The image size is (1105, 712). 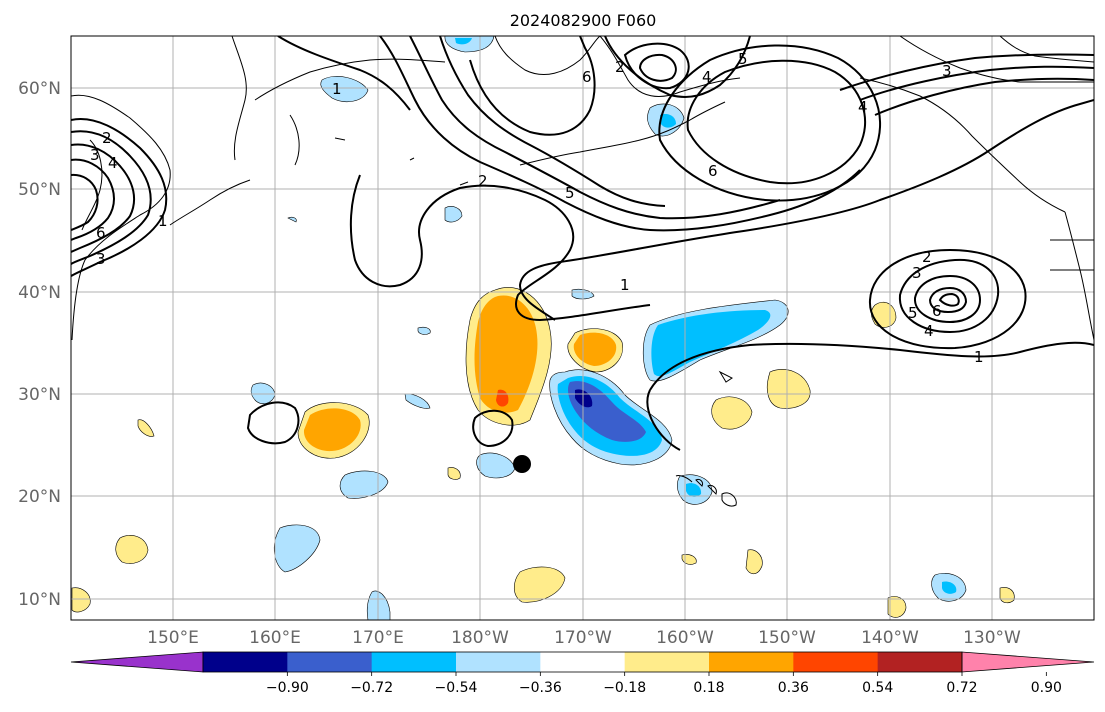 What do you see at coordinates (39, 293) in the screenshot?
I see `lat-label: 40°N` at bounding box center [39, 293].